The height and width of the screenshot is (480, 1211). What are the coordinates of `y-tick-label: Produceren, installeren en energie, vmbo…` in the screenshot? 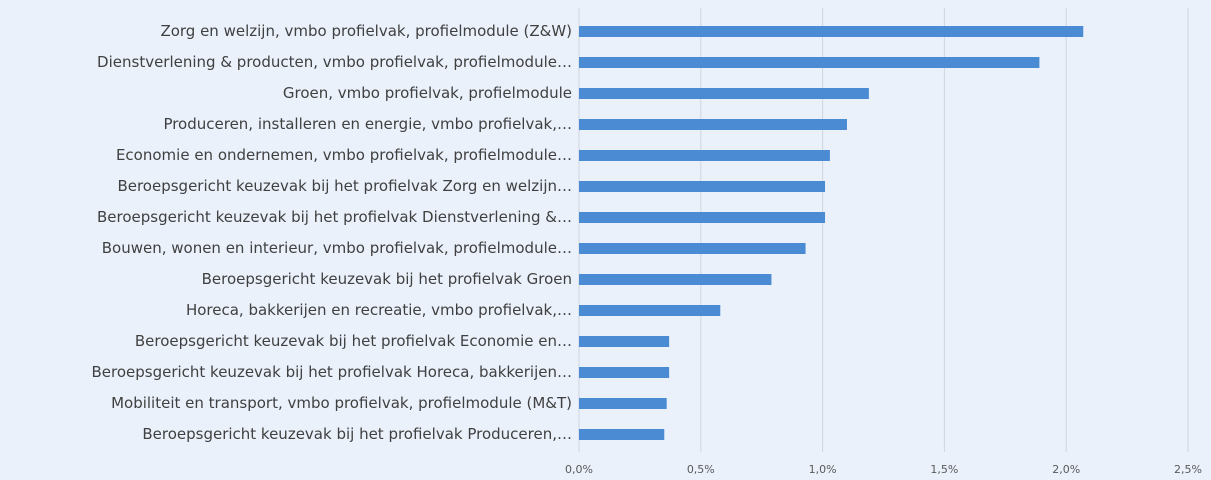 It's located at (367, 124).